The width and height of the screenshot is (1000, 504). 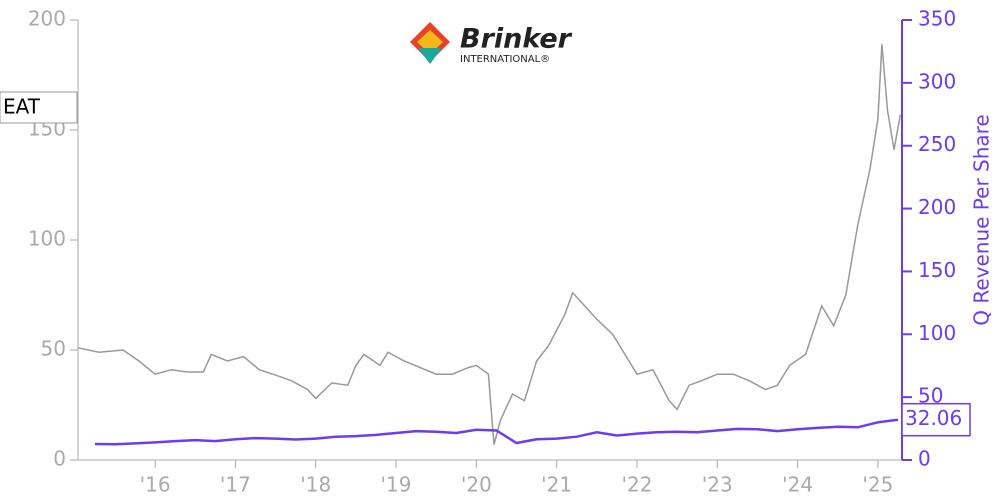 What do you see at coordinates (937, 207) in the screenshot?
I see `y2-tick-label: 200` at bounding box center [937, 207].